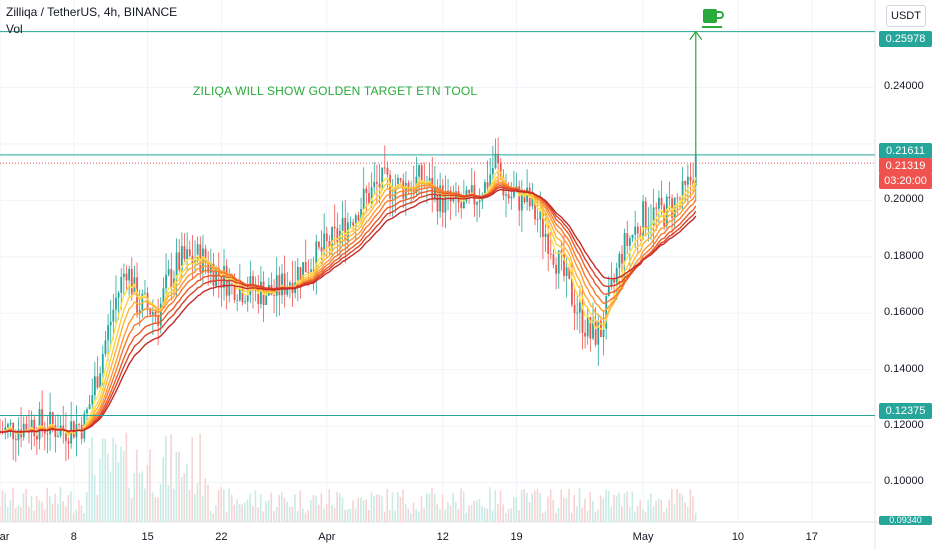 This screenshot has height=550, width=932. Describe the element at coordinates (92, 12) in the screenshot. I see `symbol-title: Zilliqa / TetherUS, 4h, BINANCE` at that location.